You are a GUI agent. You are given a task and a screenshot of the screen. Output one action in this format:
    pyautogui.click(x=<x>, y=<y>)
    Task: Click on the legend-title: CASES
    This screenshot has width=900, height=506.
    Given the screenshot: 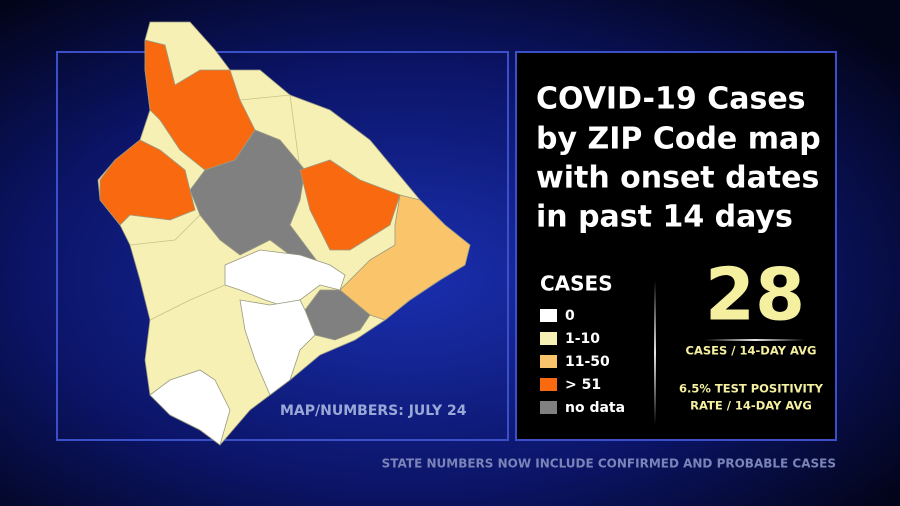 What is the action you would take?
    pyautogui.click(x=576, y=284)
    